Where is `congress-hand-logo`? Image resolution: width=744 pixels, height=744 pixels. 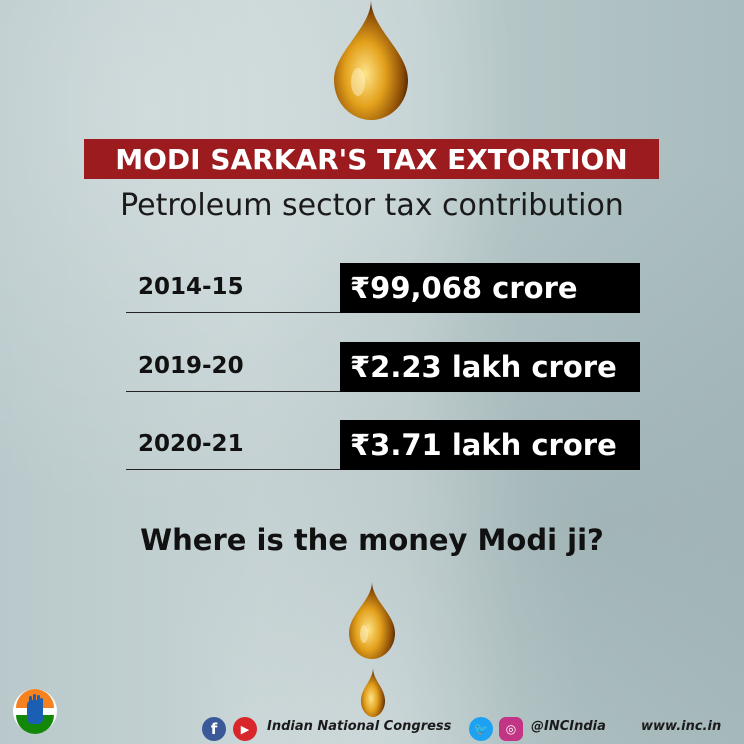 congress-hand-logo is located at coordinates (35, 711).